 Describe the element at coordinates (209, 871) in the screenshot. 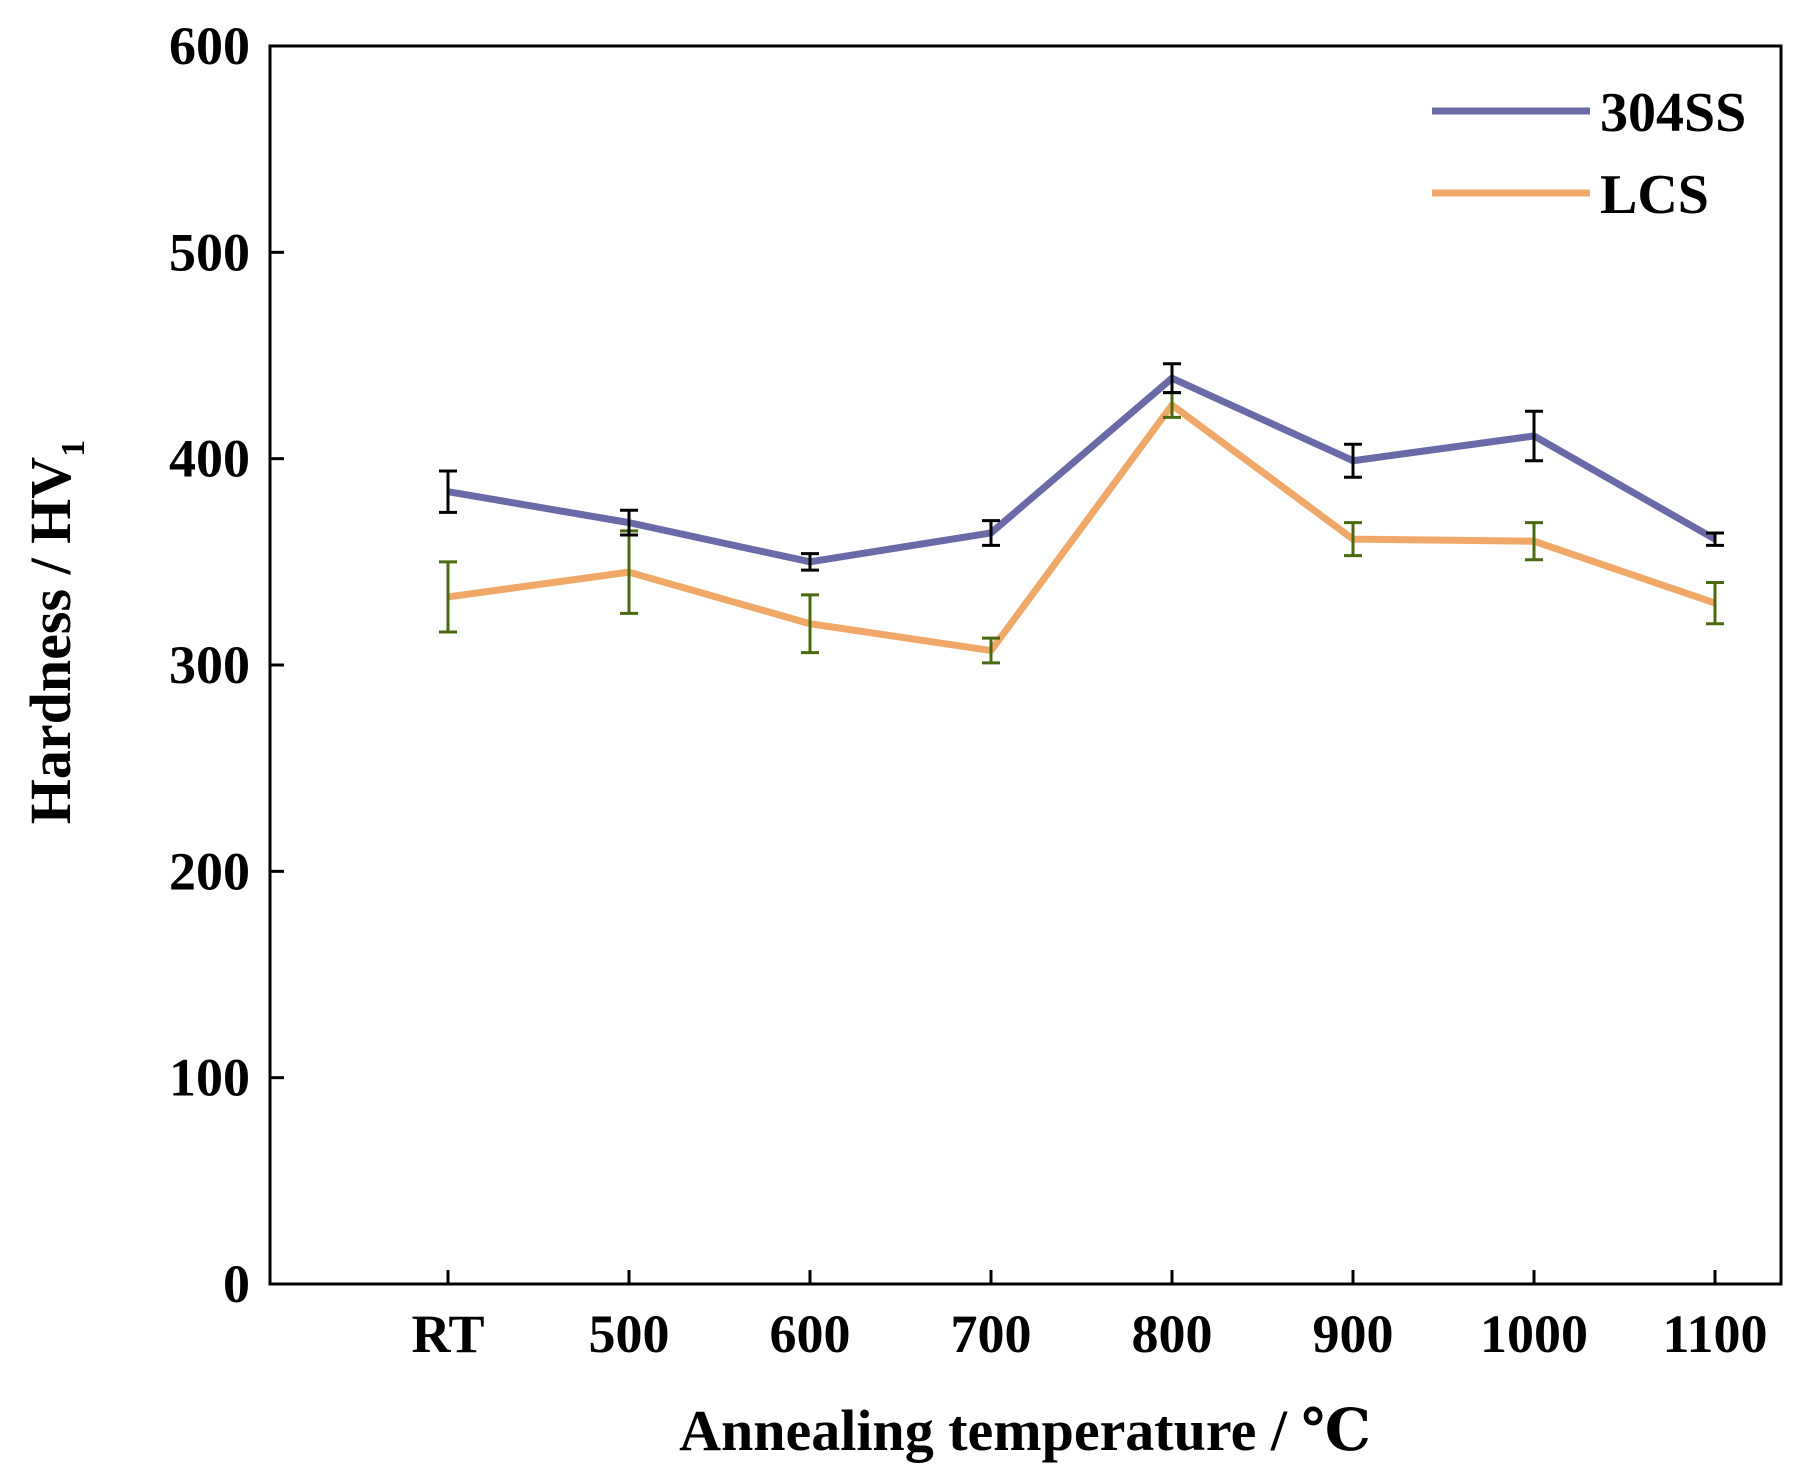

I see `y-tick-label-200: 200` at that location.